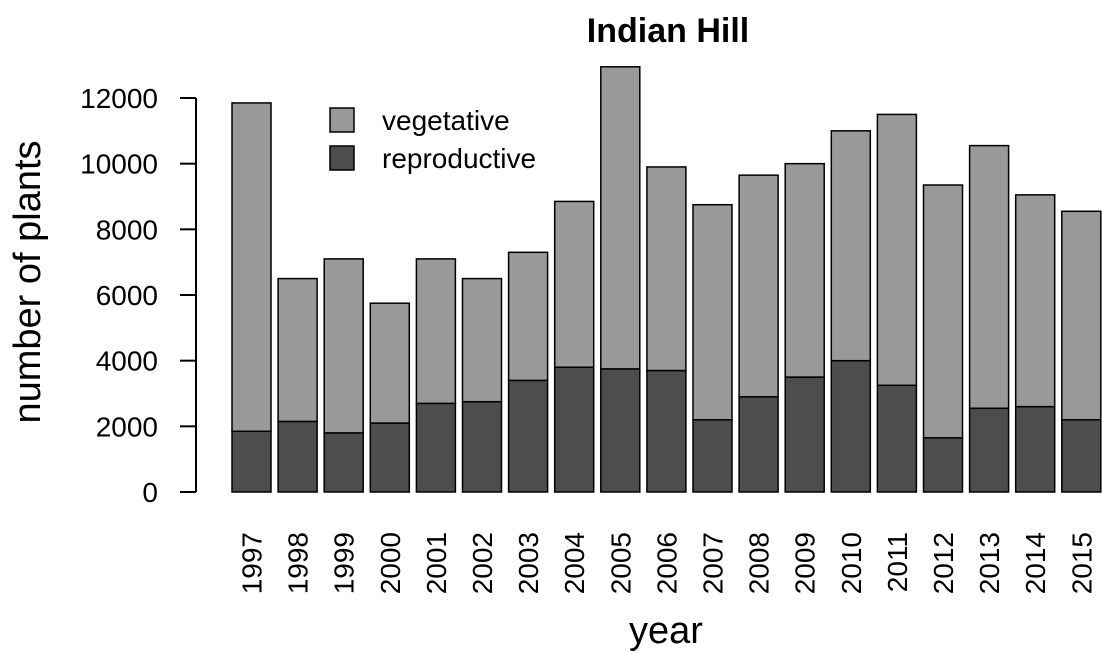 The image size is (1102, 652). Describe the element at coordinates (668, 31) in the screenshot. I see `chart-title: Indian Hill` at that location.